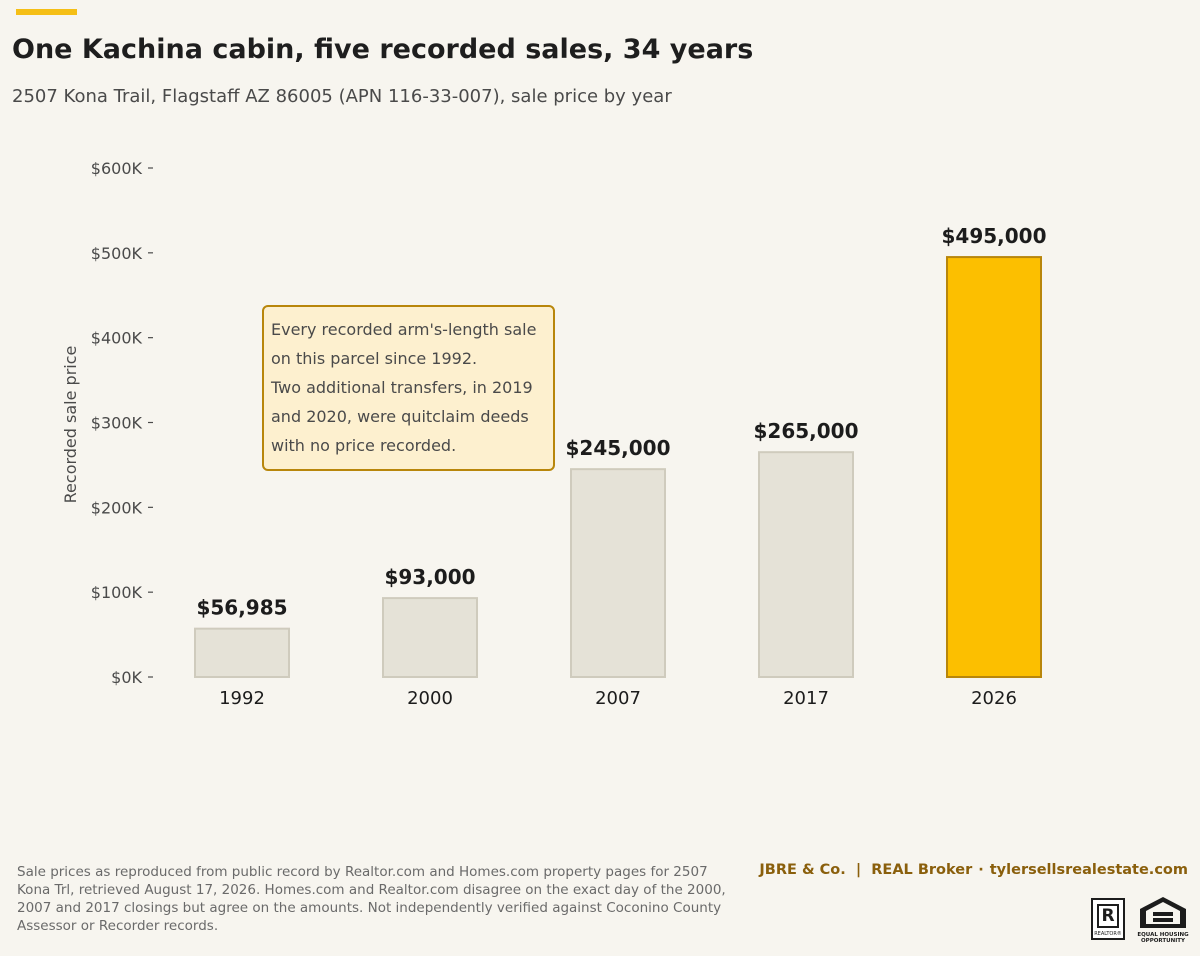  What do you see at coordinates (46, 12) in the screenshot?
I see `accent-bar` at bounding box center [46, 12].